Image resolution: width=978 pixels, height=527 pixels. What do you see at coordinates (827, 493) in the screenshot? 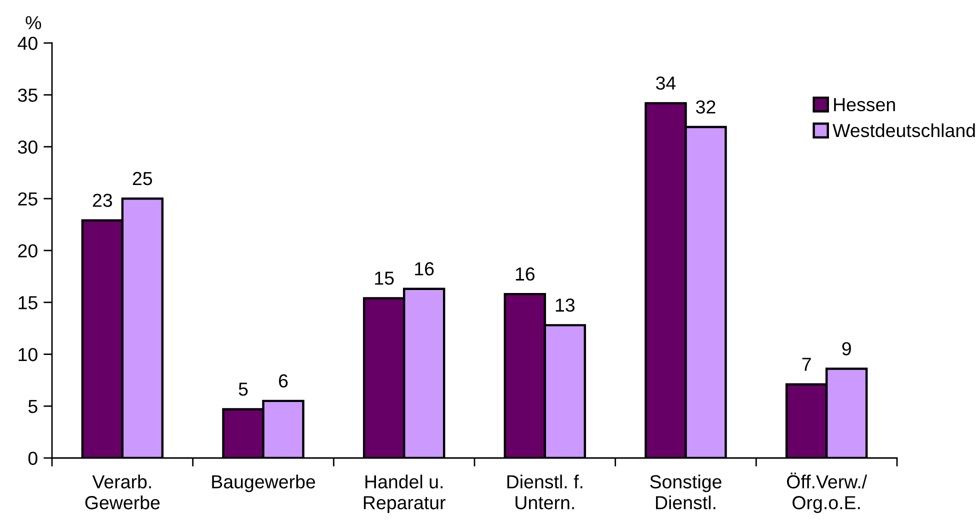
I see `x-tick-label: Öff.Verw./ Org.o.E.` at bounding box center [827, 493].